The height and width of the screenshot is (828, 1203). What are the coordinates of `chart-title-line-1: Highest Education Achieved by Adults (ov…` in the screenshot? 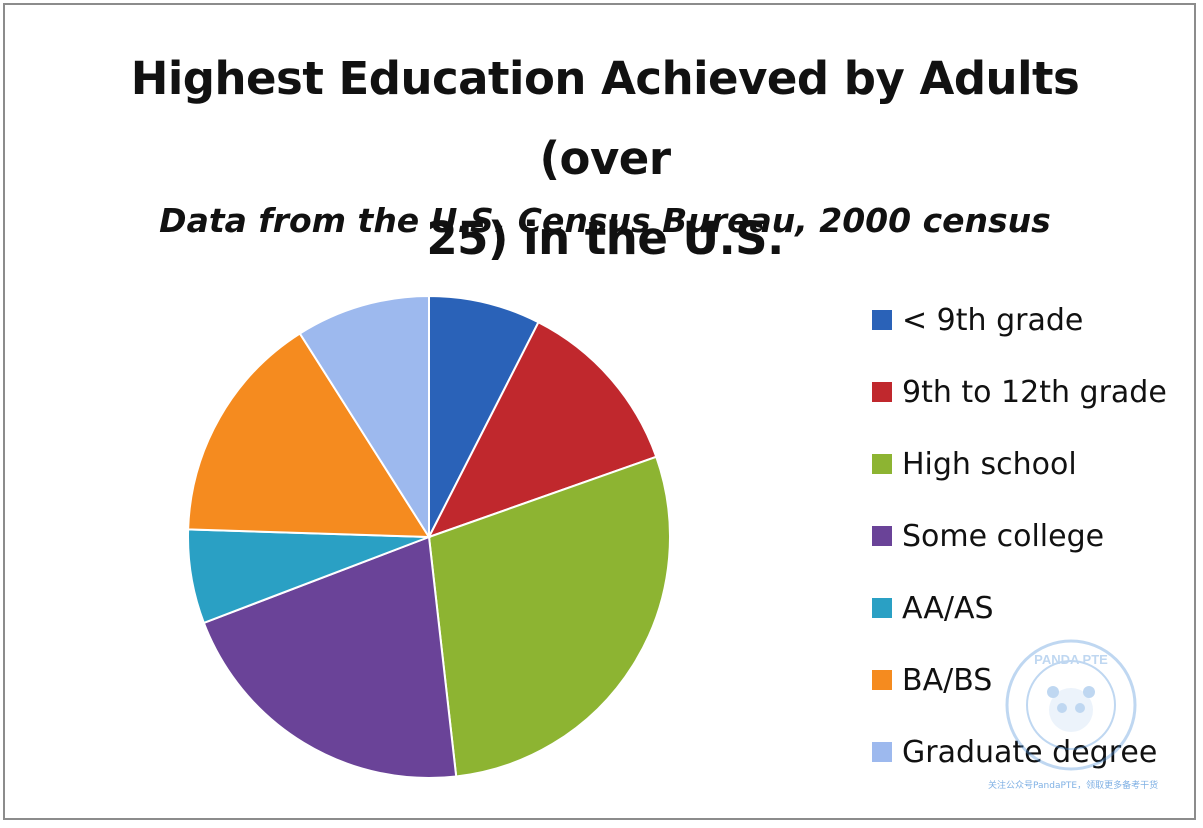 It's located at (605, 118).